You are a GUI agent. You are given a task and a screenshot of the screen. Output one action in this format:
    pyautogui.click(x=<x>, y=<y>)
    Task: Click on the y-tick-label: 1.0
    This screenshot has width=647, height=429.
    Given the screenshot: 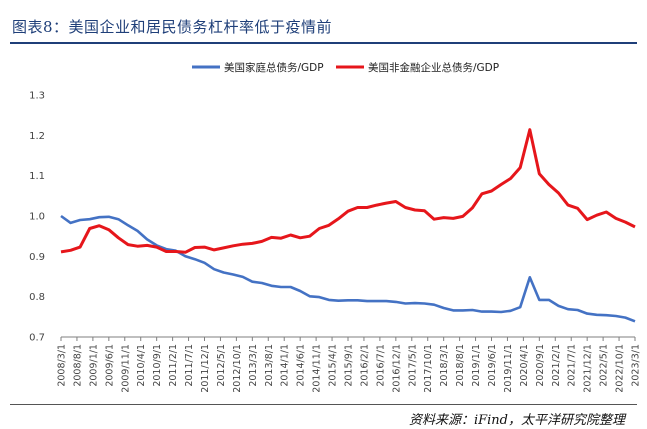 What is the action you would take?
    pyautogui.click(x=37, y=217)
    